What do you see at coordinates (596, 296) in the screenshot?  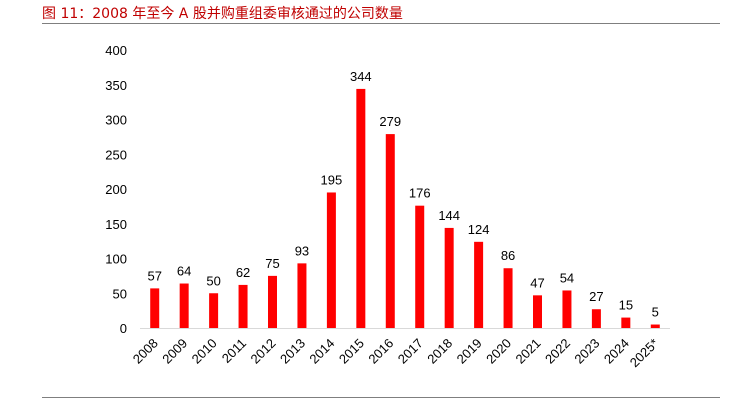 I see `data-label: 27` at bounding box center [596, 296].